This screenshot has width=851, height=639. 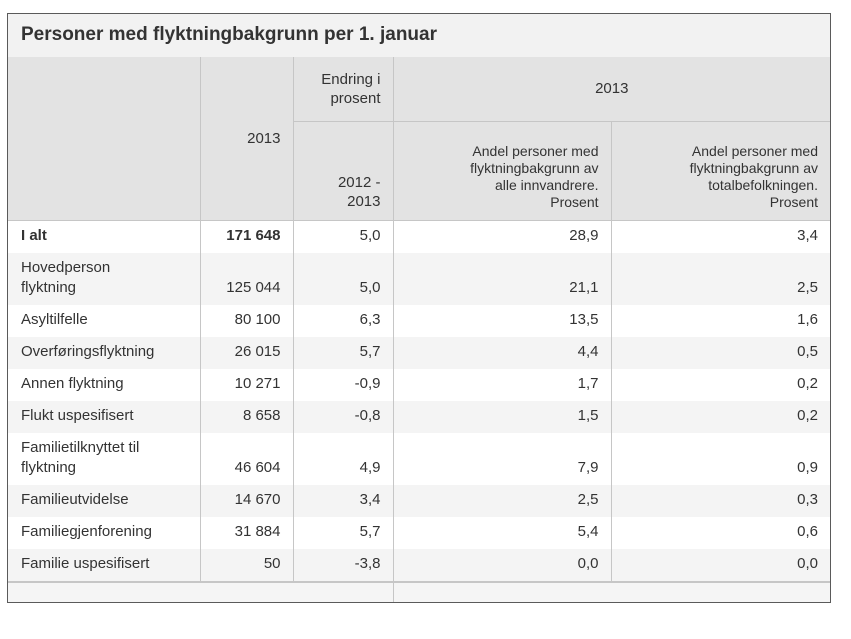 I want to click on cell-total-2013: 26 015, so click(x=246, y=352).